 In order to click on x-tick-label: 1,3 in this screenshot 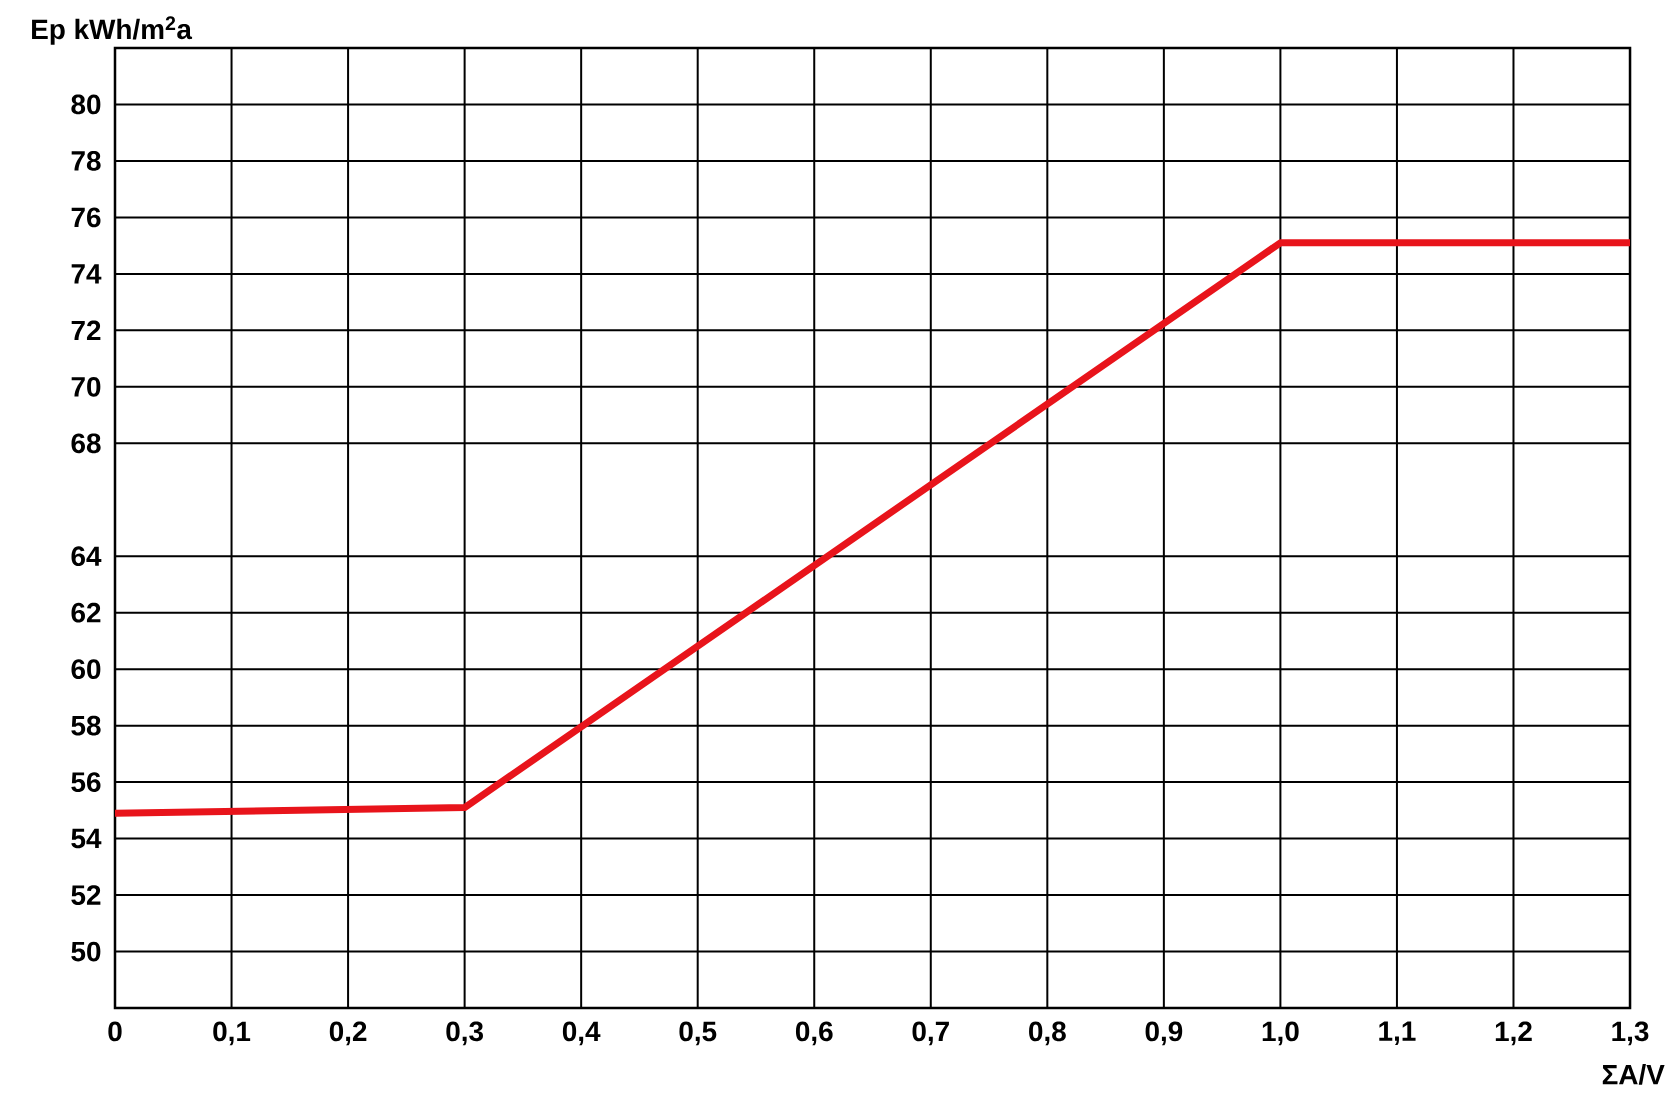, I will do `click(1630, 1033)`.